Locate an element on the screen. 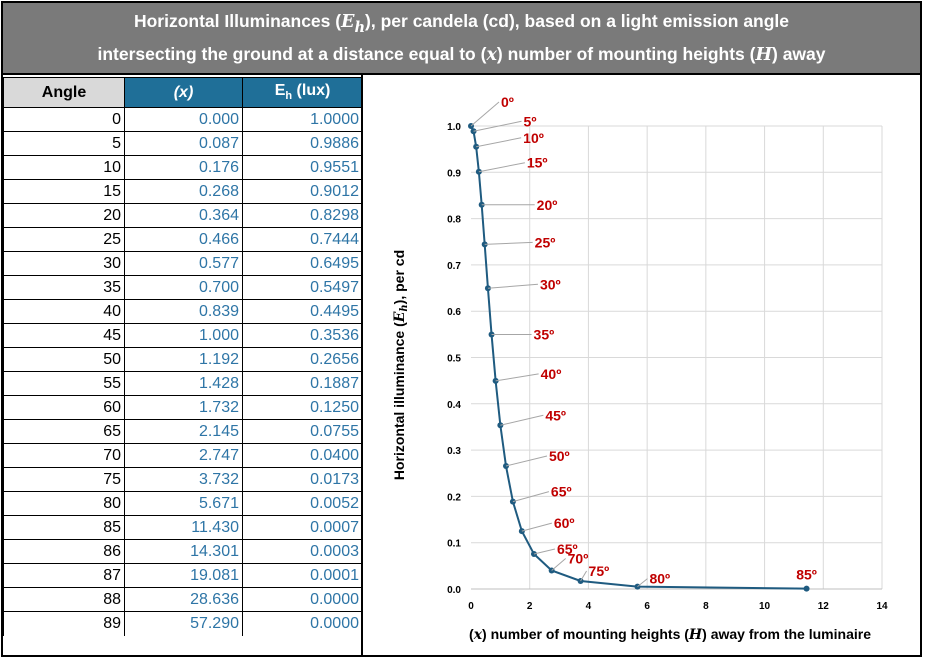 This screenshot has height=660, width=925. y-tick-label: 0.8 is located at coordinates (454, 220).